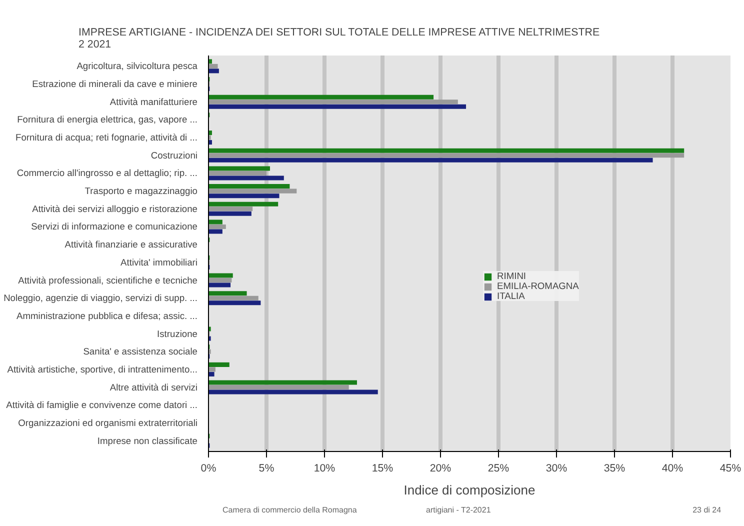 This screenshot has width=744, height=526. What do you see at coordinates (141, 191) in the screenshot?
I see `y-tick-label: Trasporto e magazzinaggio` at bounding box center [141, 191].